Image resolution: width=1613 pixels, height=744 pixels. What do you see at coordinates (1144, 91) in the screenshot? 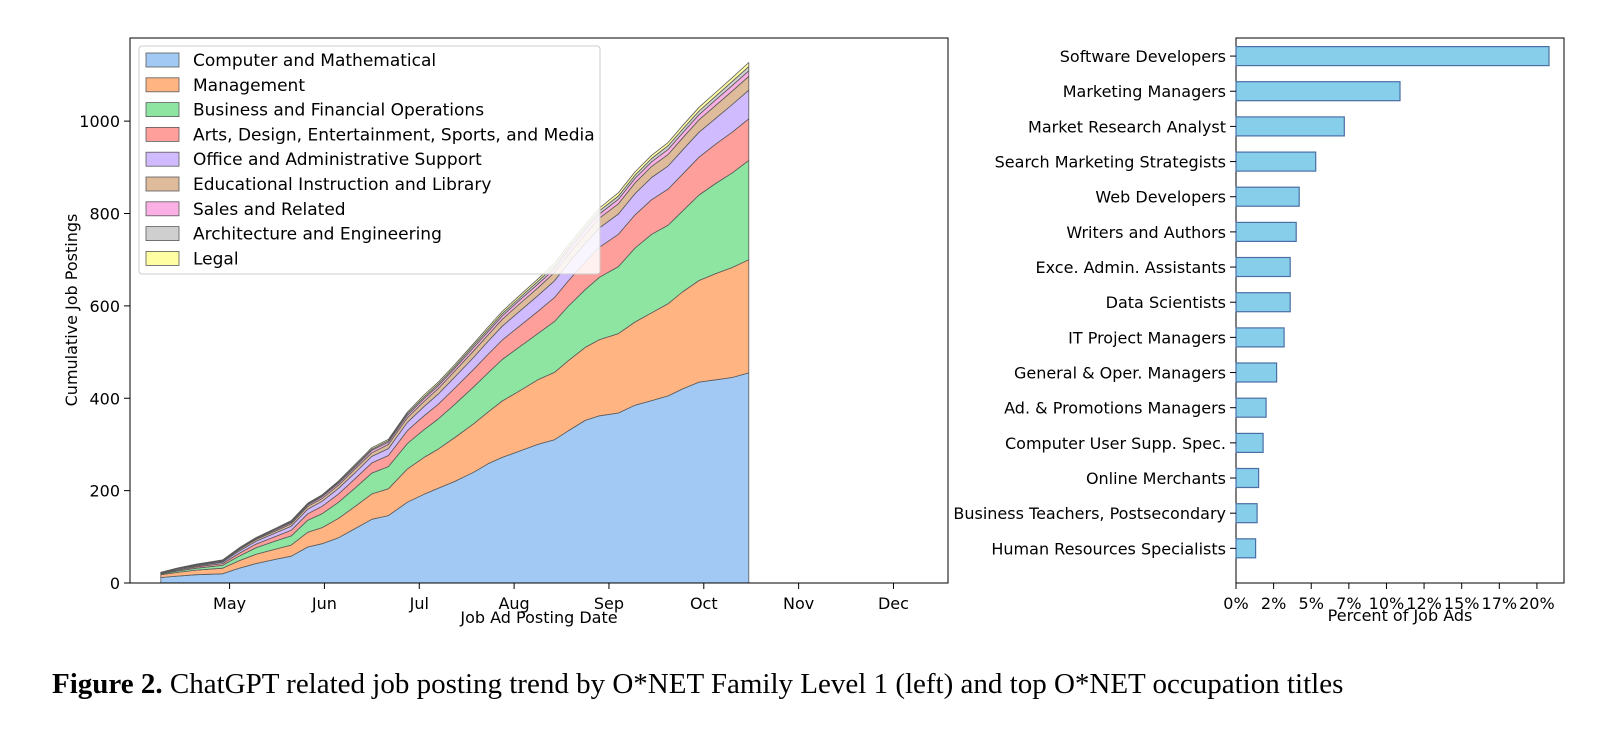
I see `category-label: Marketing Managers` at bounding box center [1144, 91].